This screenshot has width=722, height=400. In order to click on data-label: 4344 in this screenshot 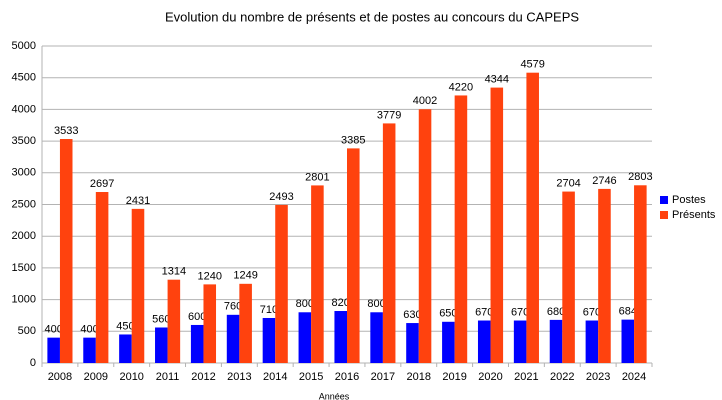, I will do `click(497, 79)`.